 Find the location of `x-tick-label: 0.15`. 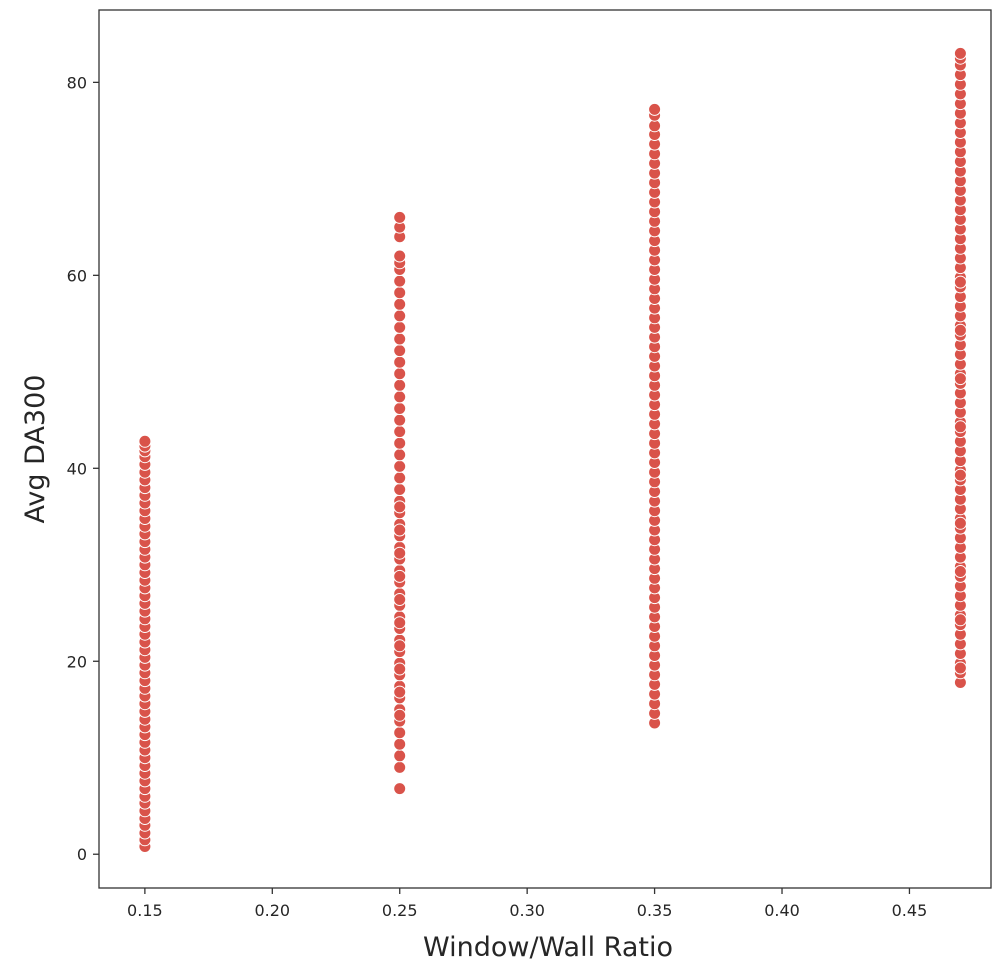

x-tick-label: 0.15 is located at coordinates (145, 910).